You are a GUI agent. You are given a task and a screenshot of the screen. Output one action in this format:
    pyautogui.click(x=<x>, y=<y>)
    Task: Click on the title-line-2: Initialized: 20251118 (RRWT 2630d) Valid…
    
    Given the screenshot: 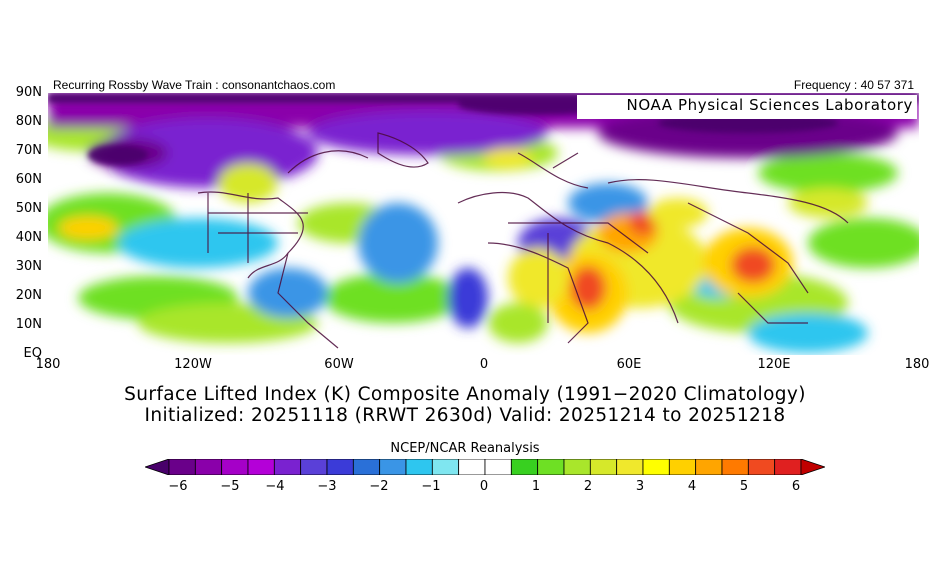 What is the action you would take?
    pyautogui.click(x=465, y=415)
    